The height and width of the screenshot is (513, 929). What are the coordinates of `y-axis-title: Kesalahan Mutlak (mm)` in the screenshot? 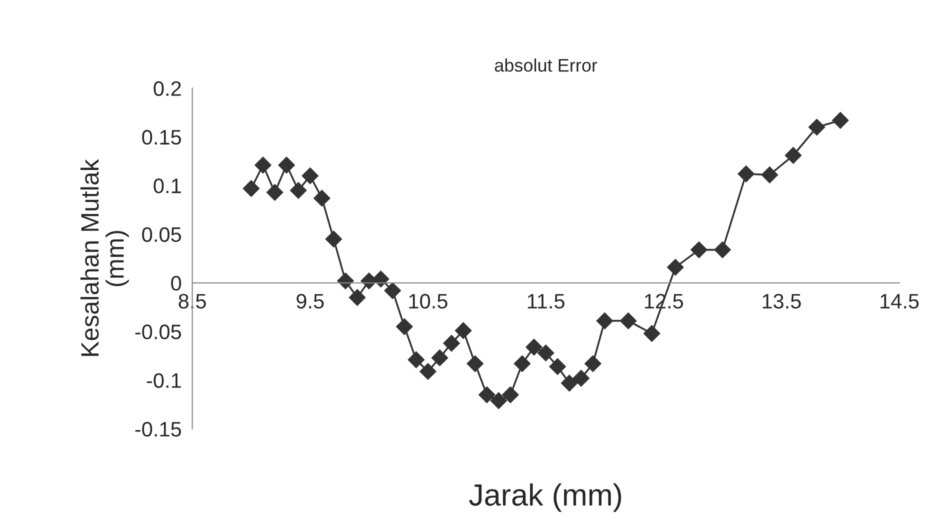 It's located at (104, 257).